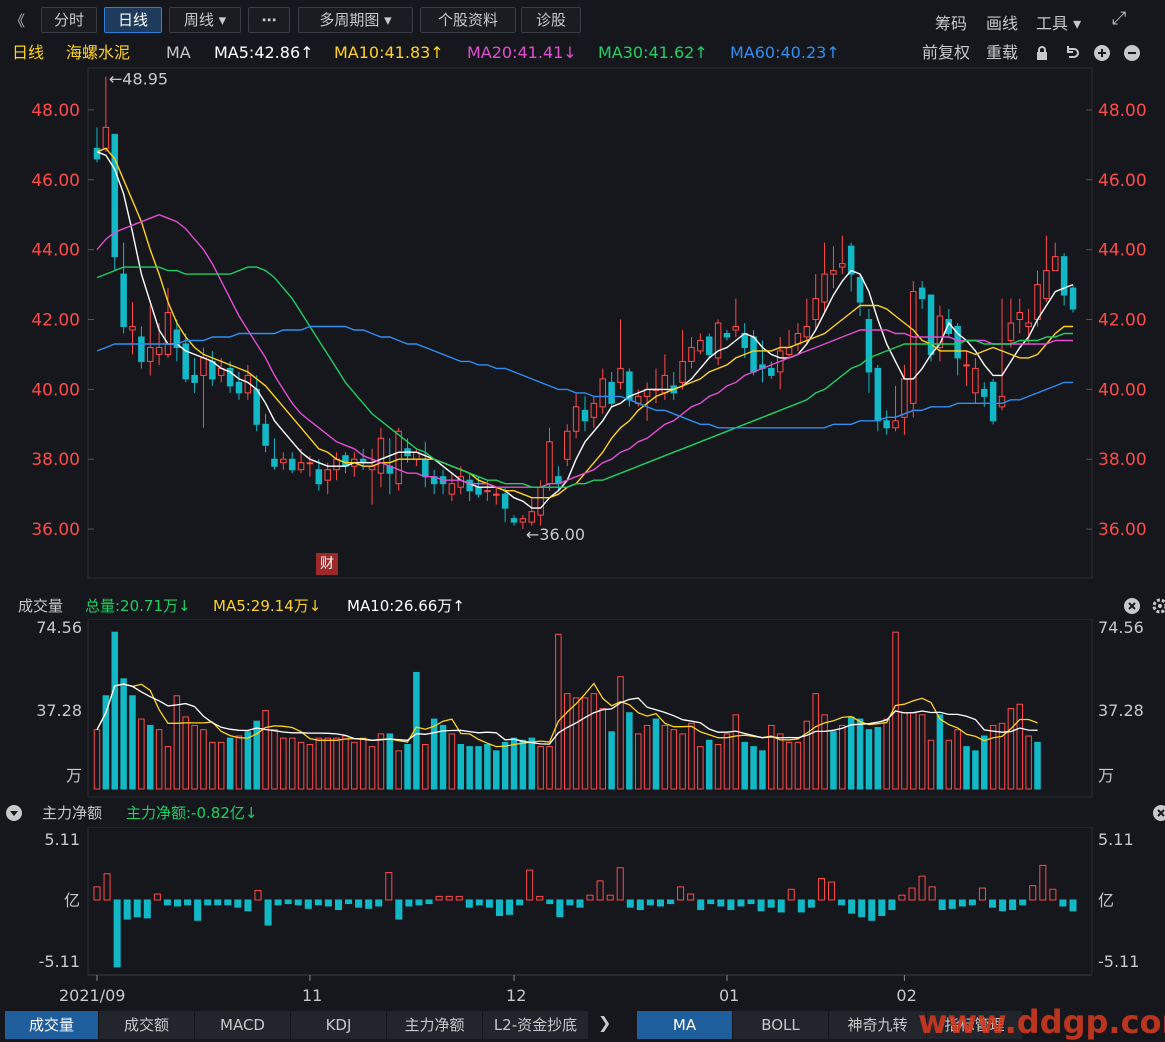  What do you see at coordinates (878, 1025) in the screenshot?
I see `overlay-tab-2: 神奇九转` at bounding box center [878, 1025].